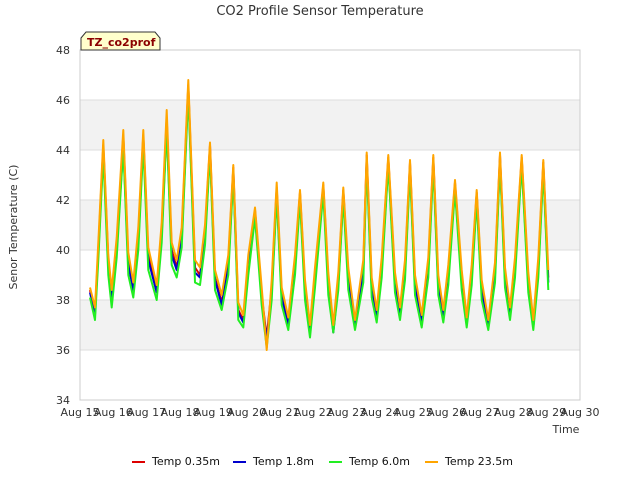 The height and width of the screenshot is (480, 640). What do you see at coordinates (513, 412) in the screenshot?
I see `x-tick-label: Aug 28` at bounding box center [513, 412].